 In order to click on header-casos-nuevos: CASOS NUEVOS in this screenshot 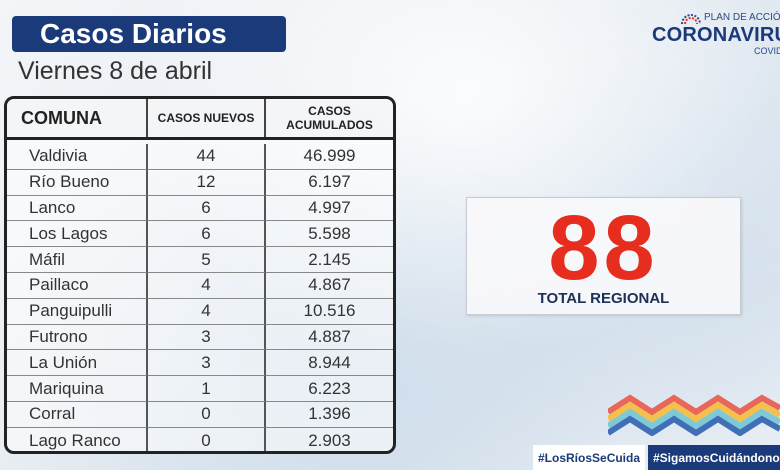, I will do `click(207, 118)`.